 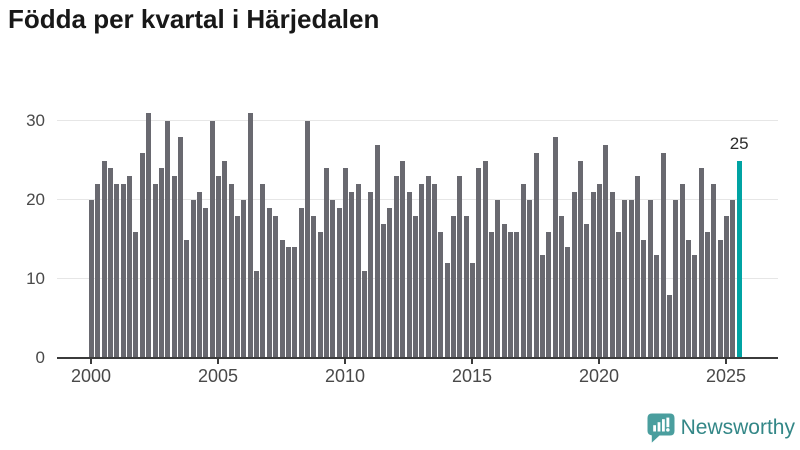 I want to click on x-axis-label-2025: 2025, so click(x=726, y=376).